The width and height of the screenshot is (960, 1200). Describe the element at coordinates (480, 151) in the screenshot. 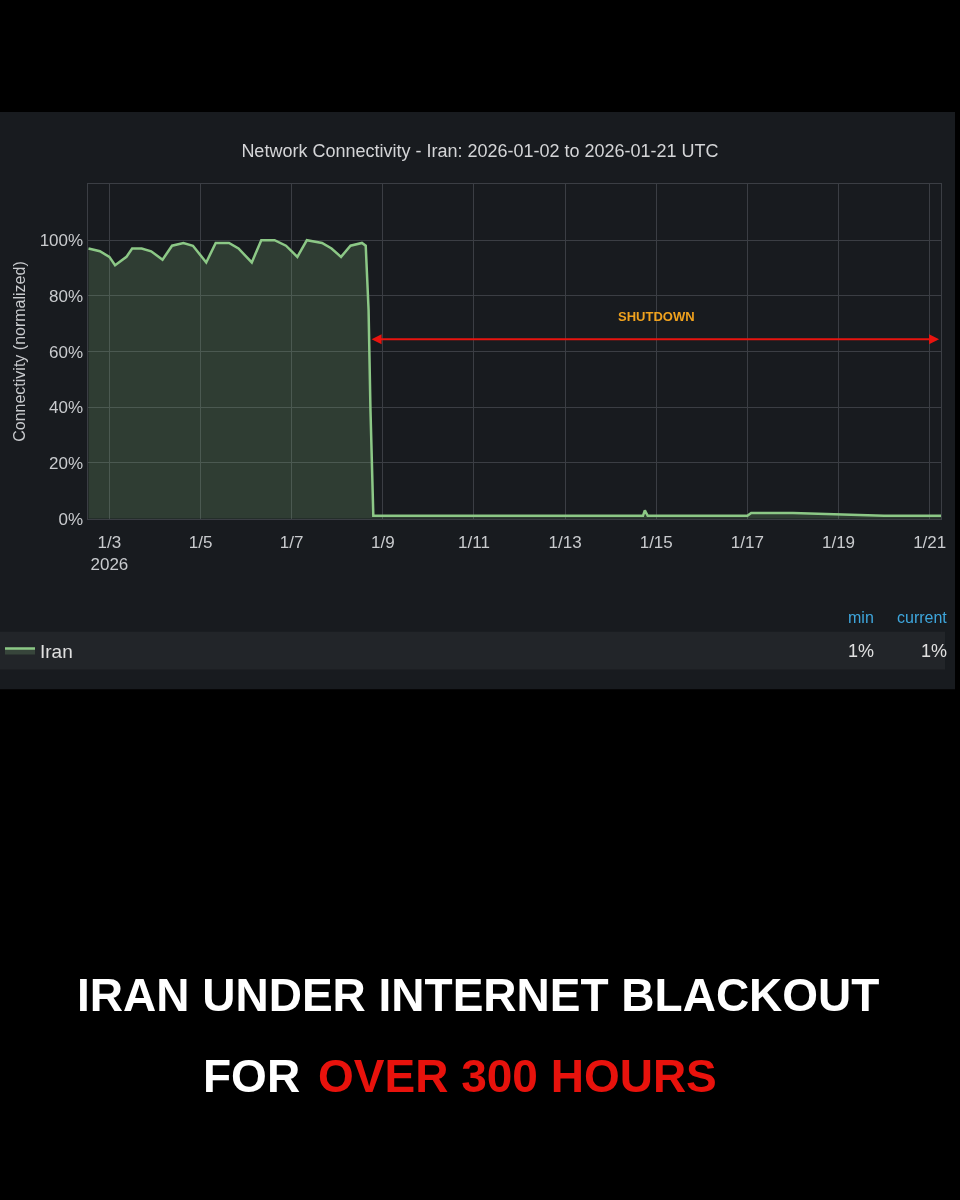

I see `chart-title: Network Connectivity - Iran: 2026-01-02 to 2026-01-21 UTC` at that location.